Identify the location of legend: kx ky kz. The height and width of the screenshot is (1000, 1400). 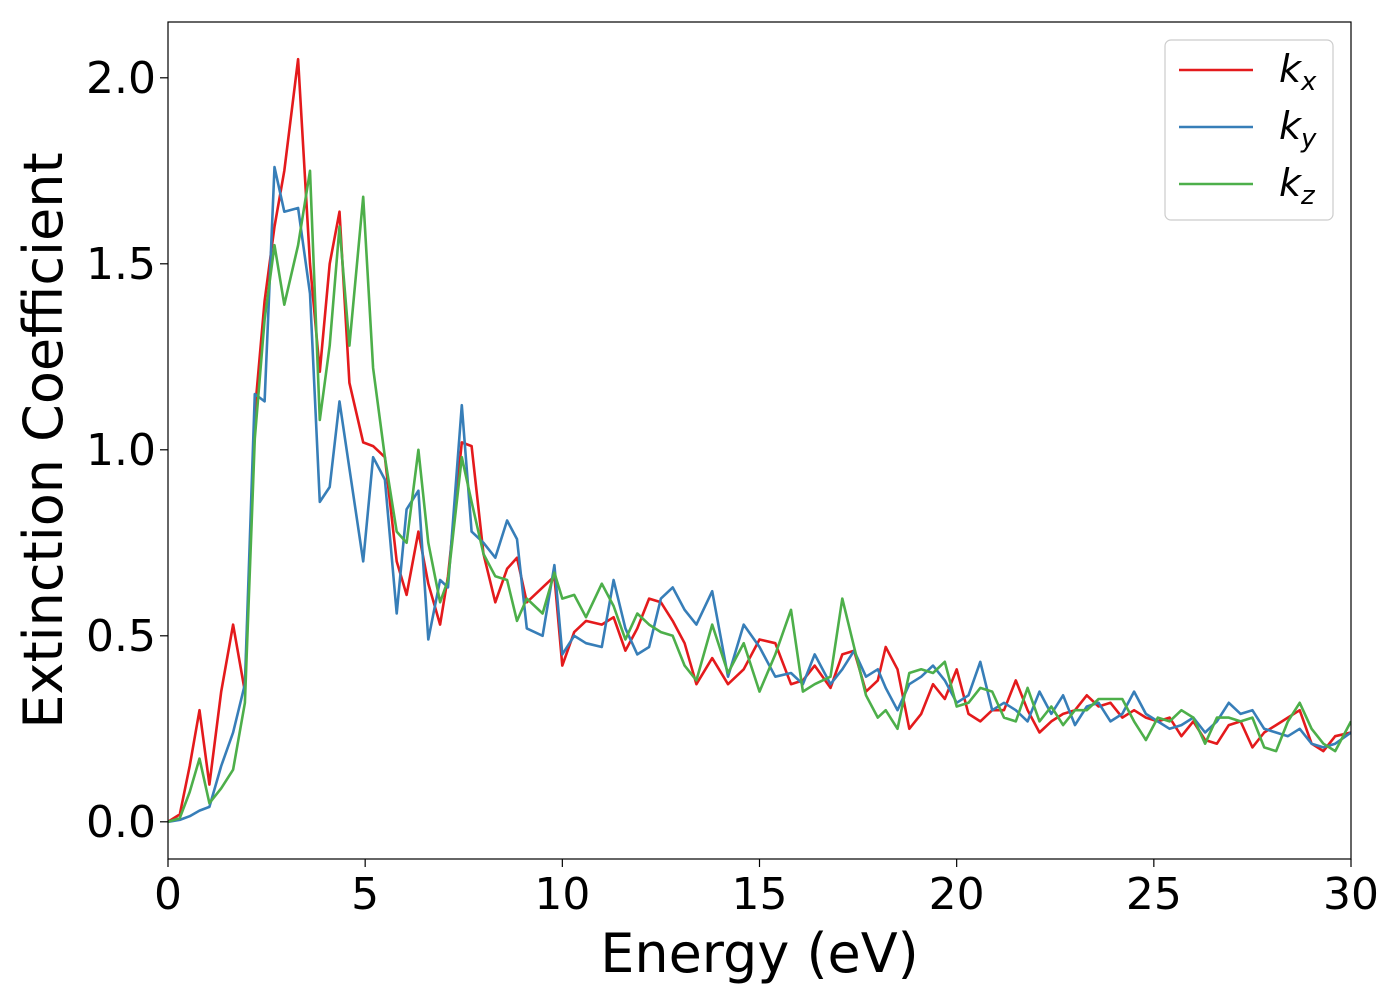
(1249, 130).